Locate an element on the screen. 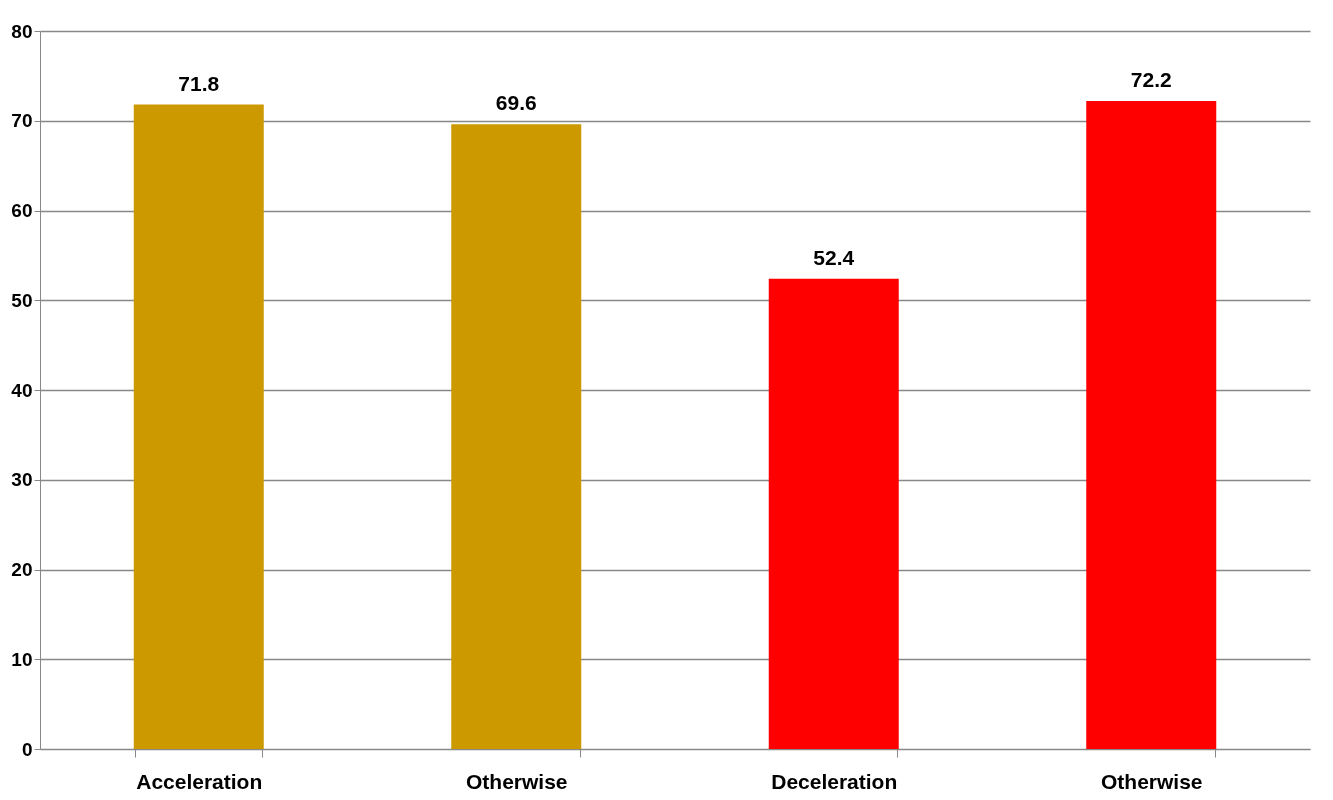 This screenshot has width=1333, height=800. y-tick-label: 20 is located at coordinates (22, 569).